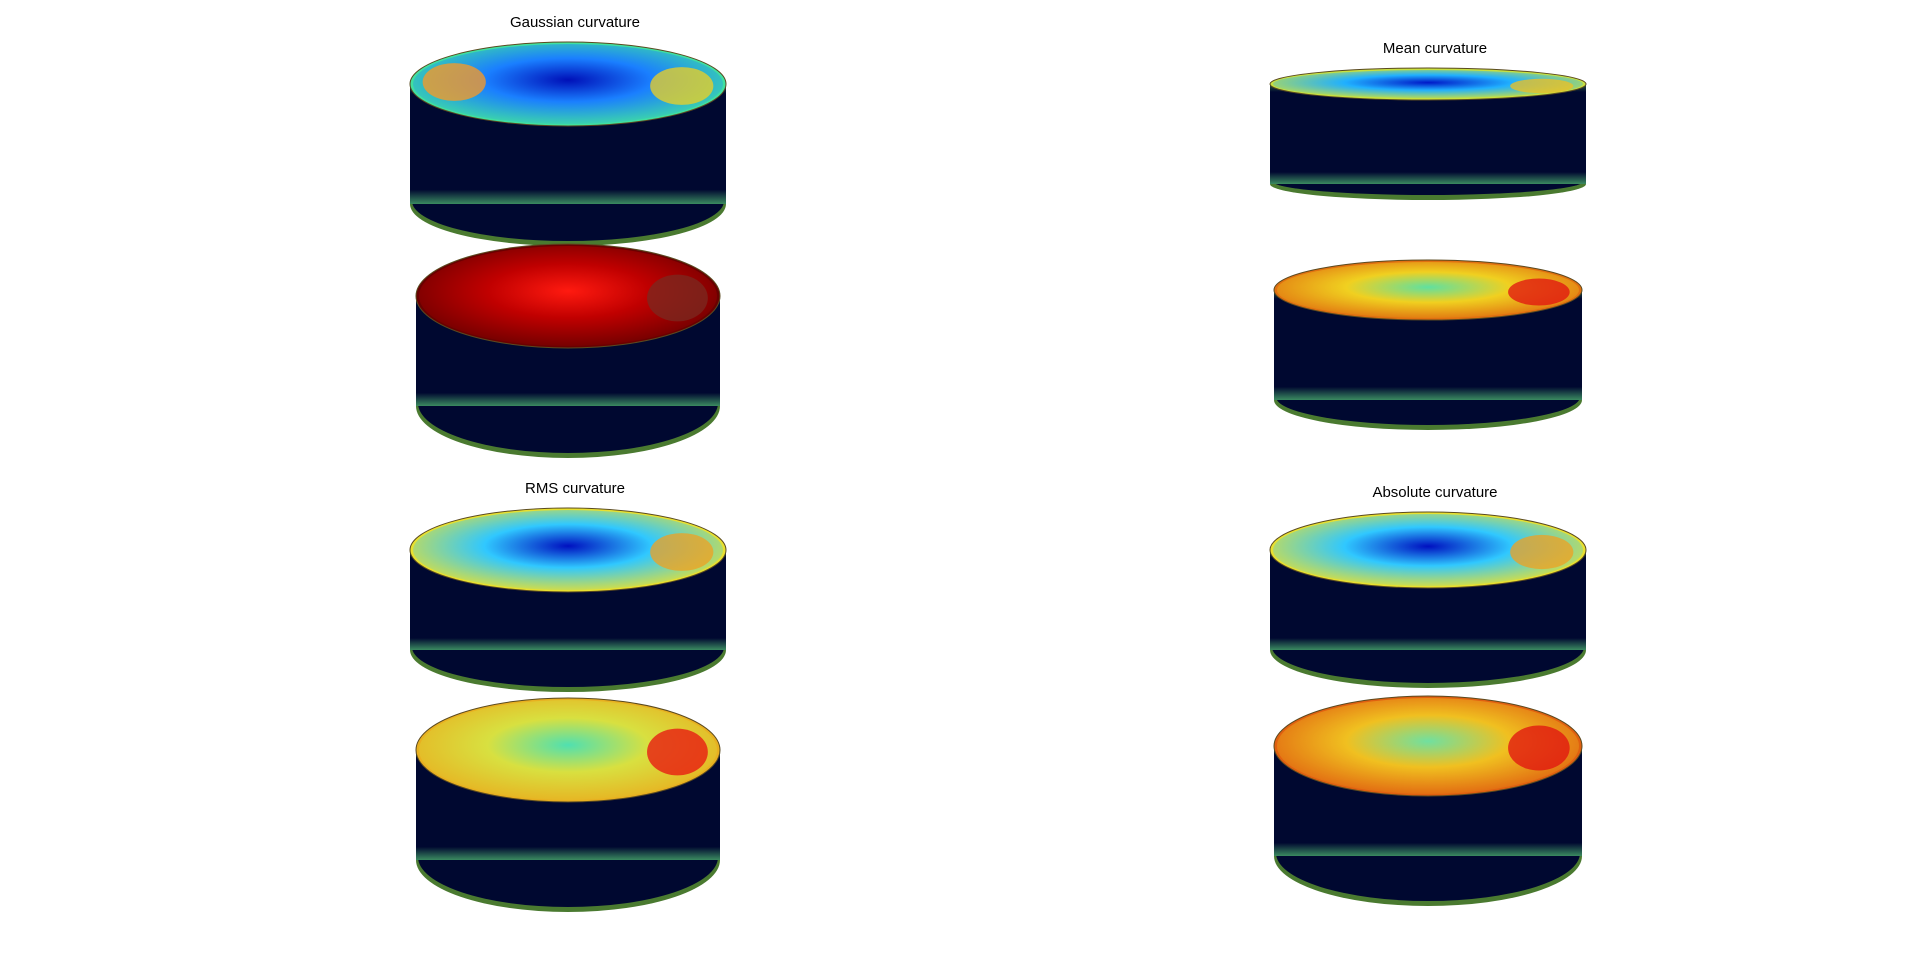 The width and height of the screenshot is (1920, 962). What do you see at coordinates (1435, 48) in the screenshot?
I see `panel-title: Mean curvature` at bounding box center [1435, 48].